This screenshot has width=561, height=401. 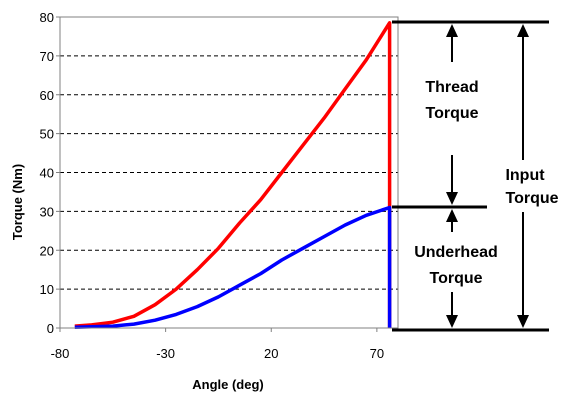 What do you see at coordinates (17, 202) in the screenshot?
I see `y-axis-title: Torque (Nm)` at bounding box center [17, 202].